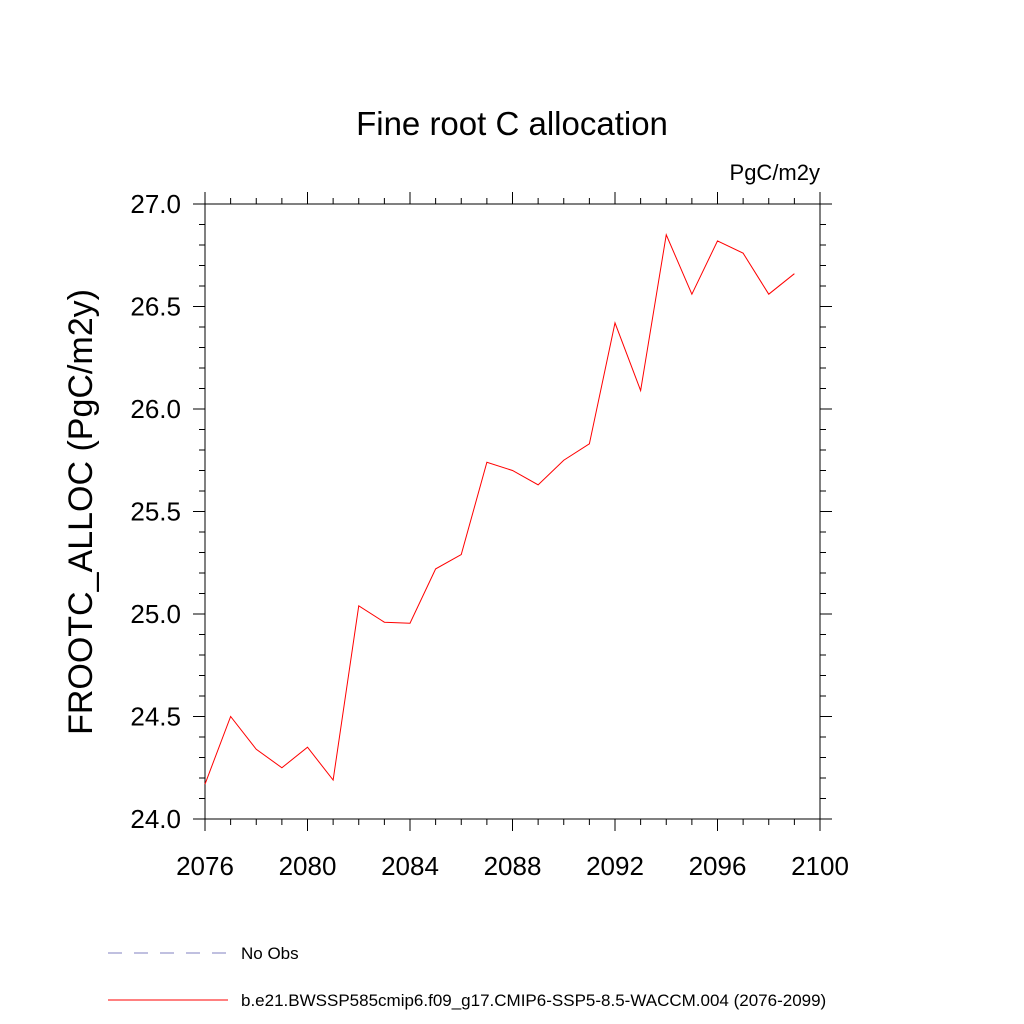 Image resolution: width=1024 pixels, height=1024 pixels. I want to click on x-tick-label: 2080, so click(308, 866).